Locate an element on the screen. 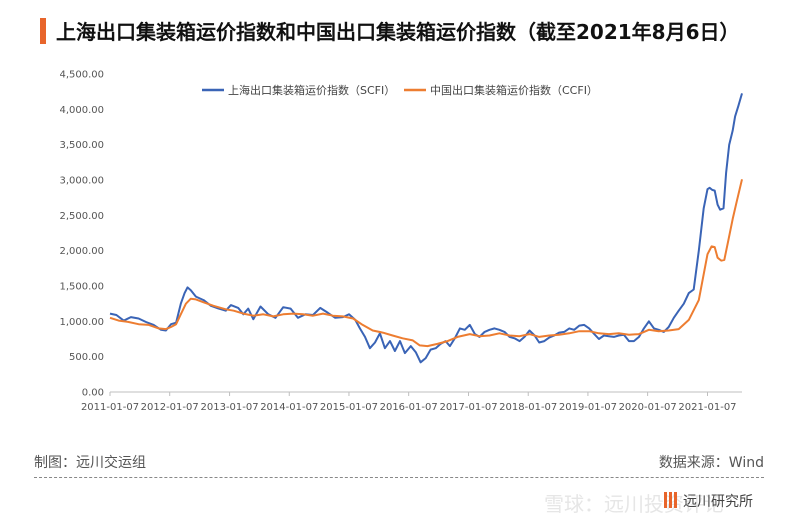 The width and height of the screenshot is (800, 528). y-tick-label: 500.00 is located at coordinates (86, 357).